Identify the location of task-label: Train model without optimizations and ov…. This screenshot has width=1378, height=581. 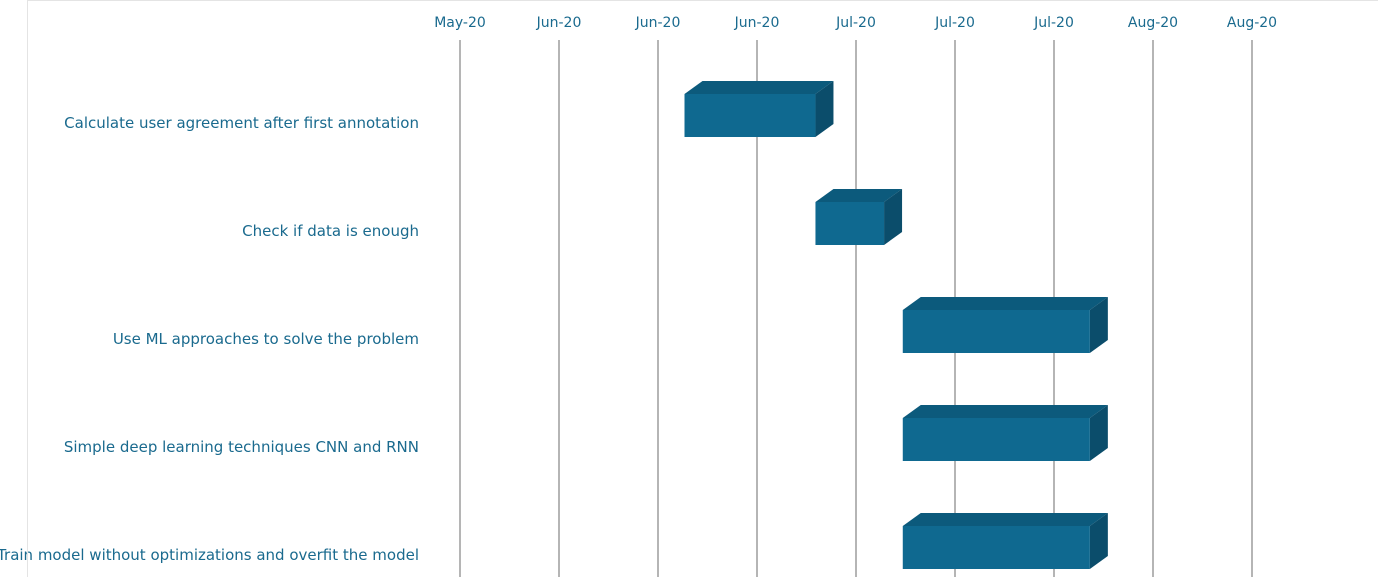
(209, 555).